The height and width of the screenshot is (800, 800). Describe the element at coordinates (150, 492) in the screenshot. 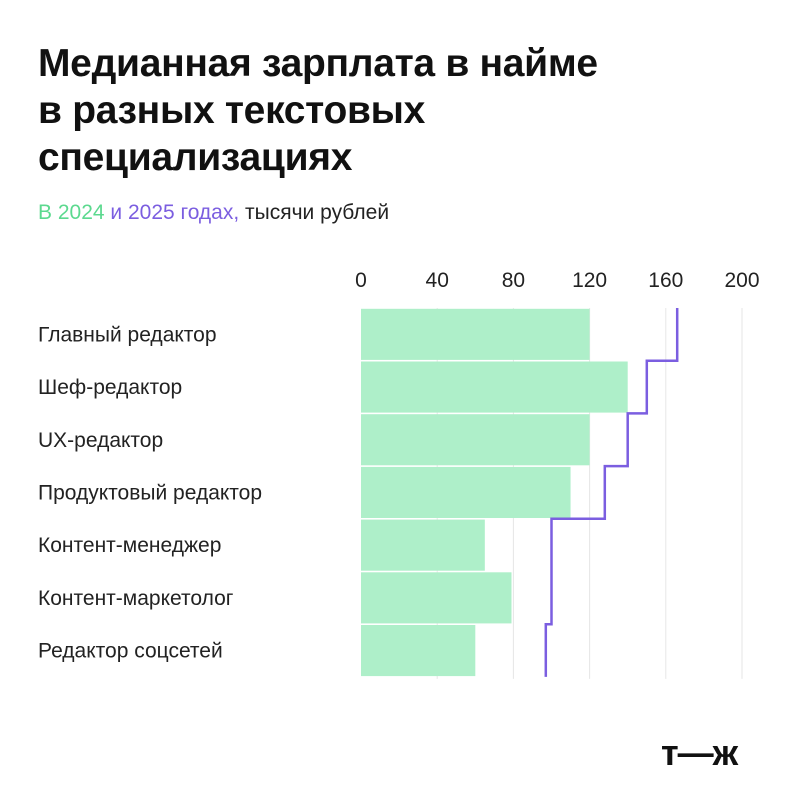

I see `category-label-3: Продуктовый редактор` at that location.